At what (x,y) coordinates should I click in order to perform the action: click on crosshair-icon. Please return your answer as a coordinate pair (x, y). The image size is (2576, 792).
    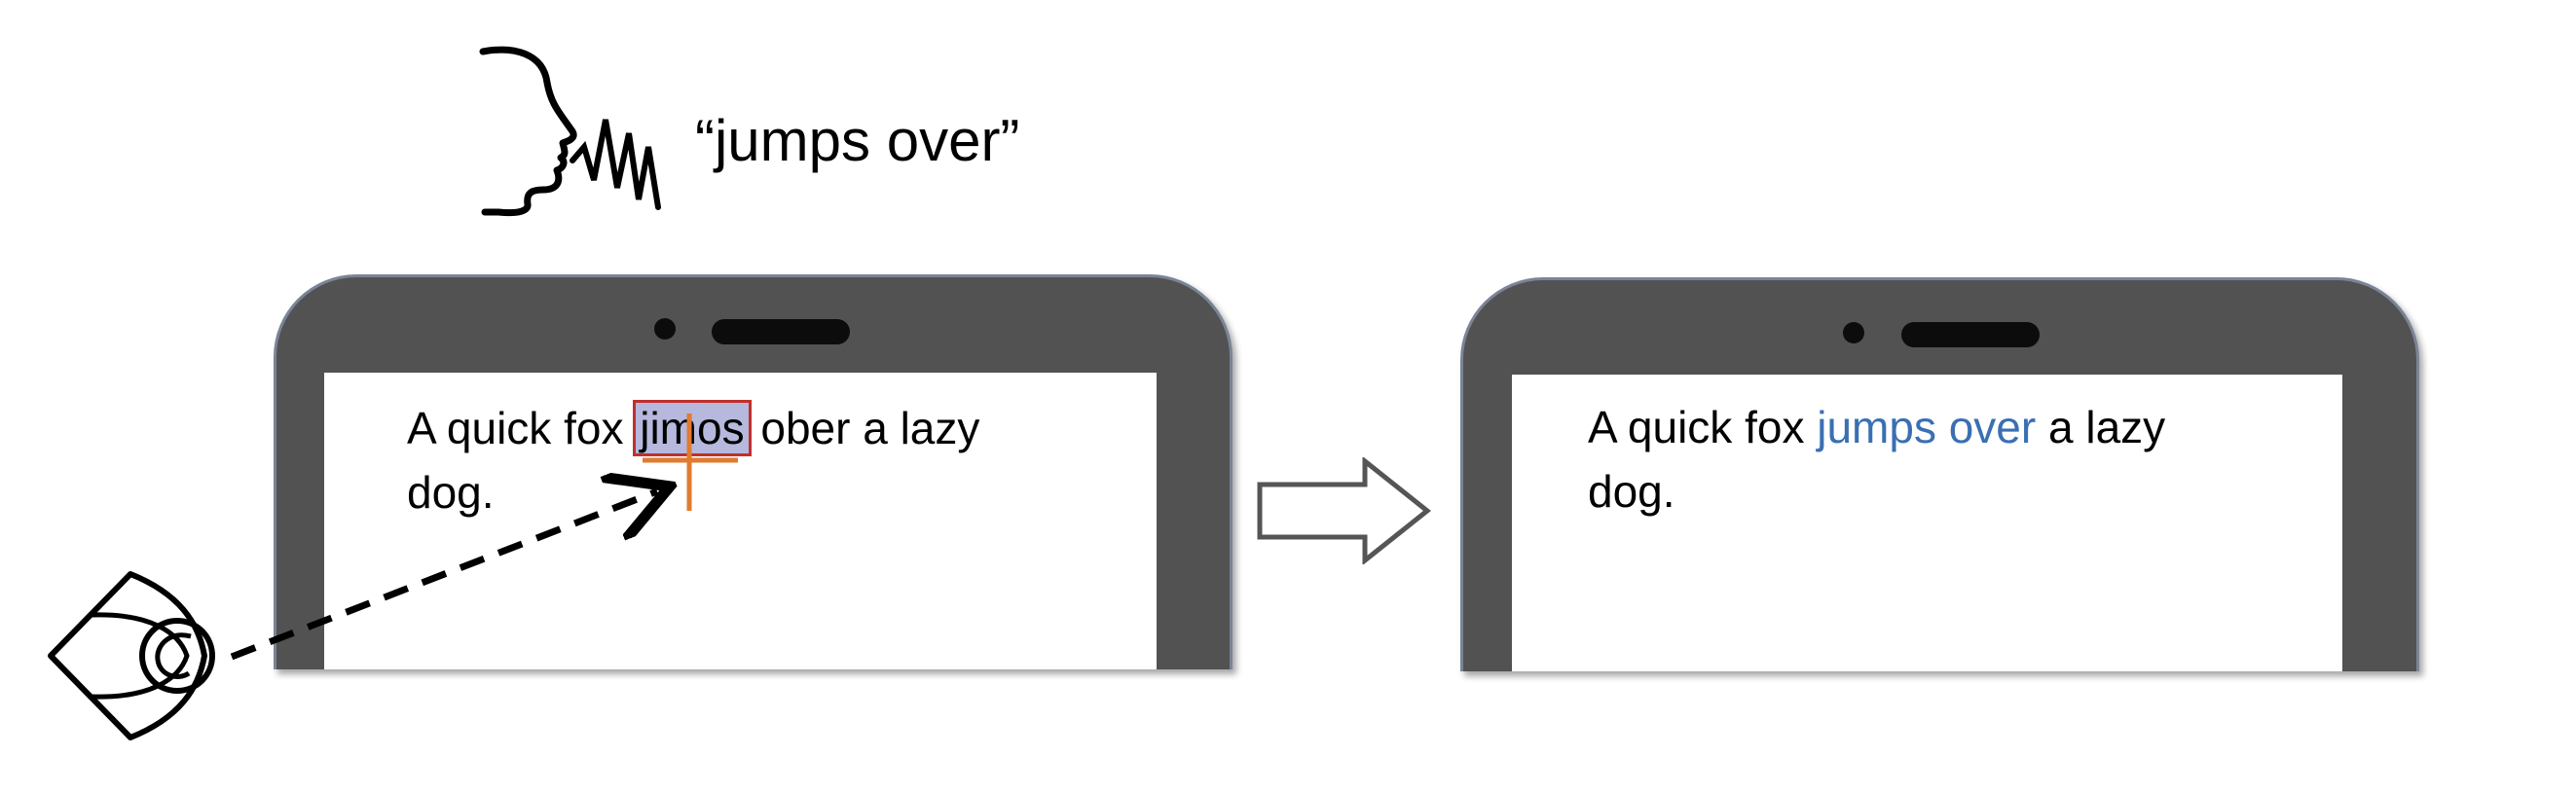
    Looking at the image, I should click on (690, 462).